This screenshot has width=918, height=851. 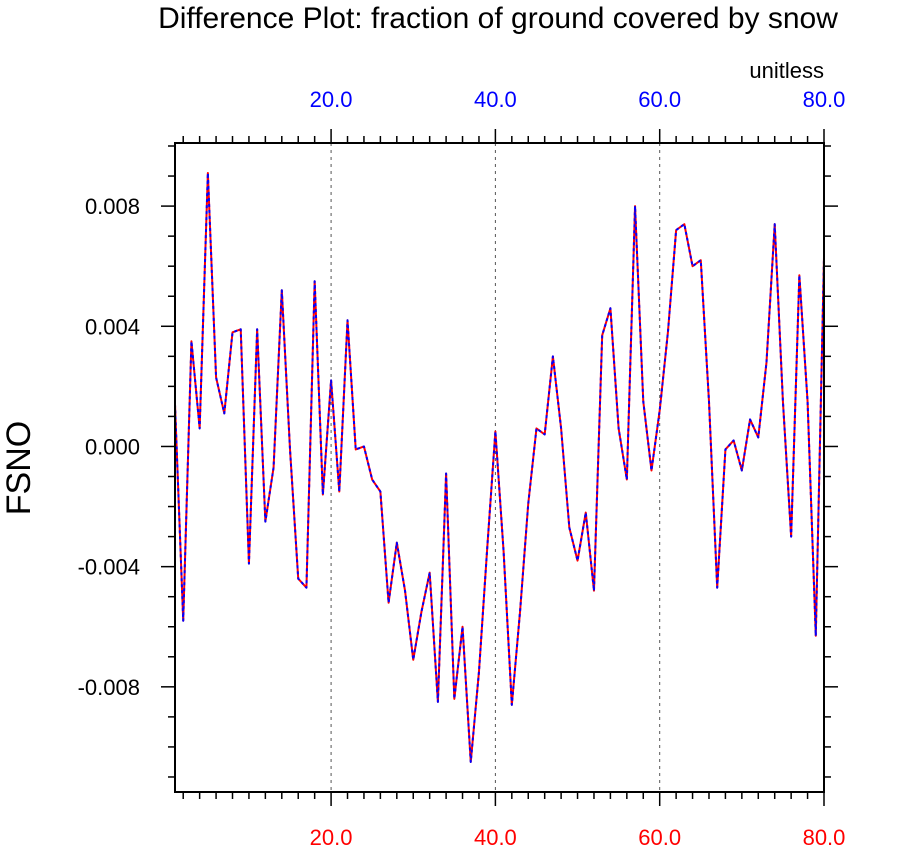 What do you see at coordinates (824, 837) in the screenshot?
I see `x-tick-label-bottom: 80.0` at bounding box center [824, 837].